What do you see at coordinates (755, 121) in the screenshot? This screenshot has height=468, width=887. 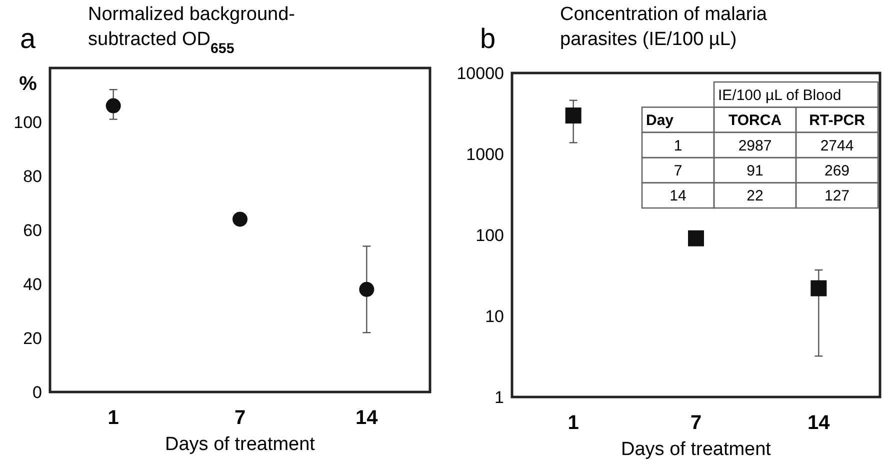 I see `legend-label: TORCA` at bounding box center [755, 121].